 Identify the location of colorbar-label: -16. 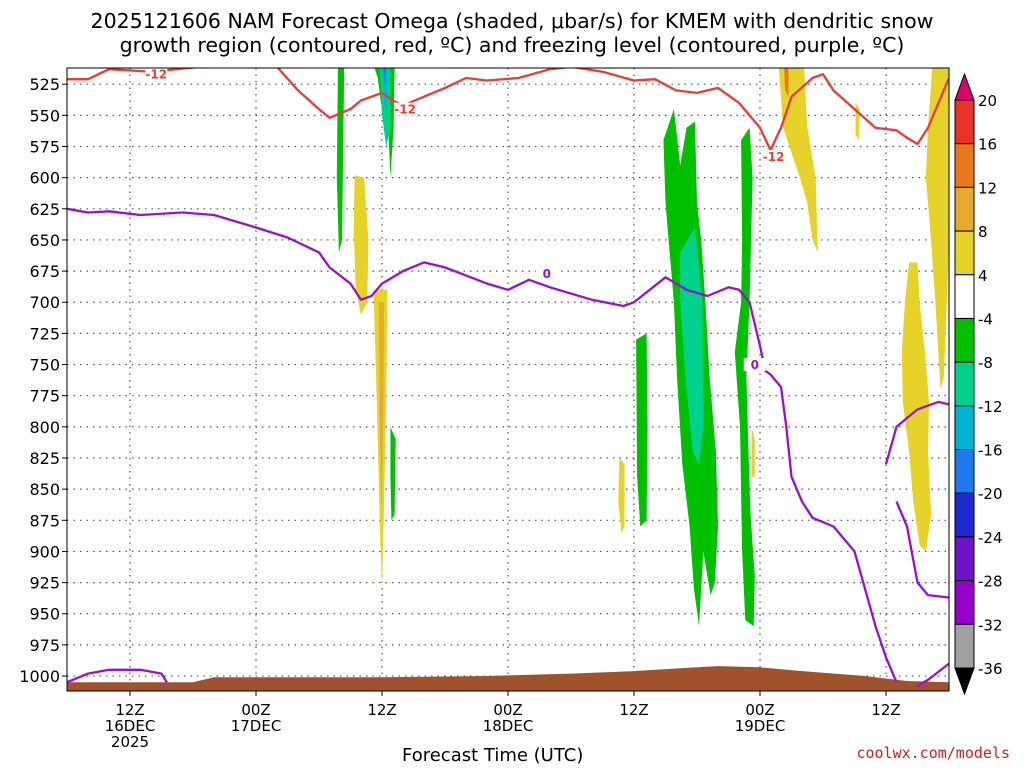
(990, 451).